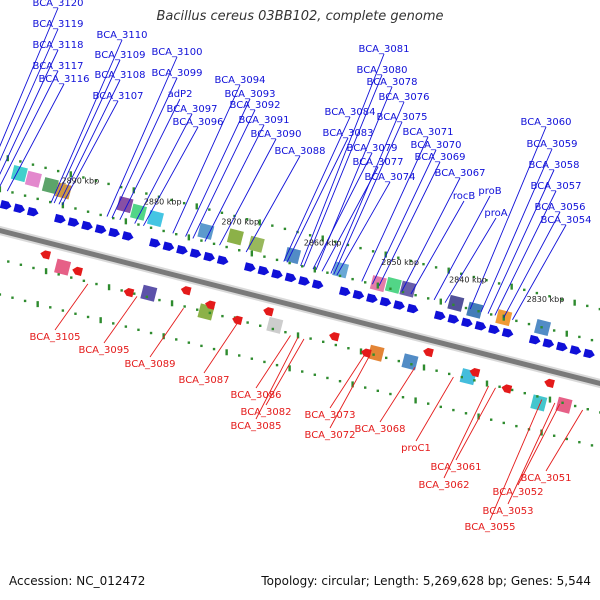  What do you see at coordinates (380, 429) in the screenshot?
I see `gene-label: BCA_3068` at bounding box center [380, 429].